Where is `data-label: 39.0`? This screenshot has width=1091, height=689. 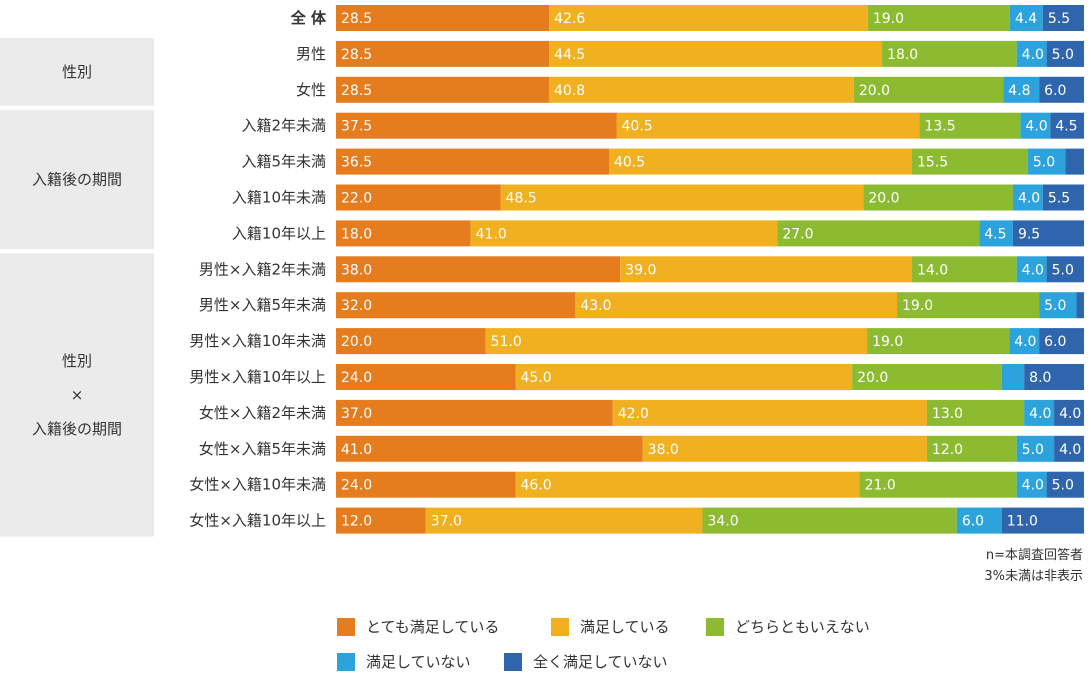 data-label: 39.0 is located at coordinates (640, 270).